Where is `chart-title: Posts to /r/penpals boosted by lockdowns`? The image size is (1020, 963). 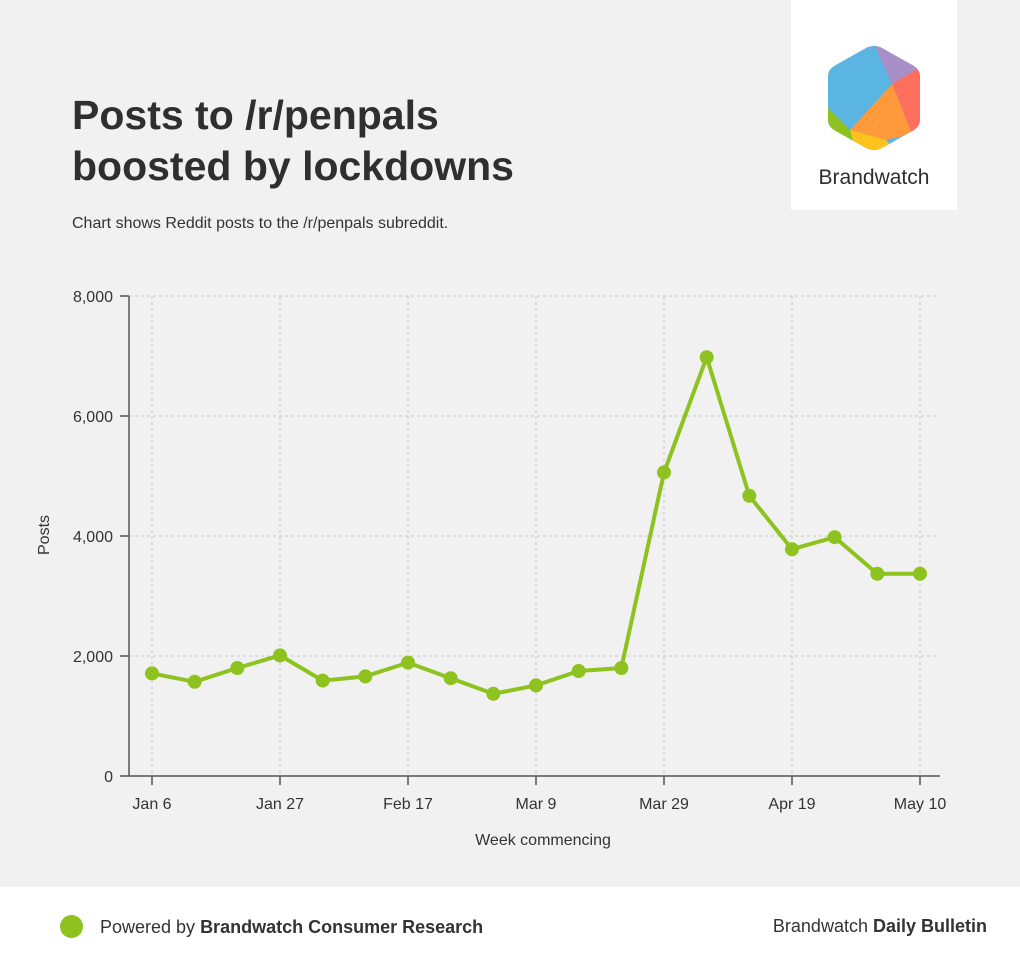
chart-title: Posts to /r/penpals boosted by lockdowns is located at coordinates (293, 141).